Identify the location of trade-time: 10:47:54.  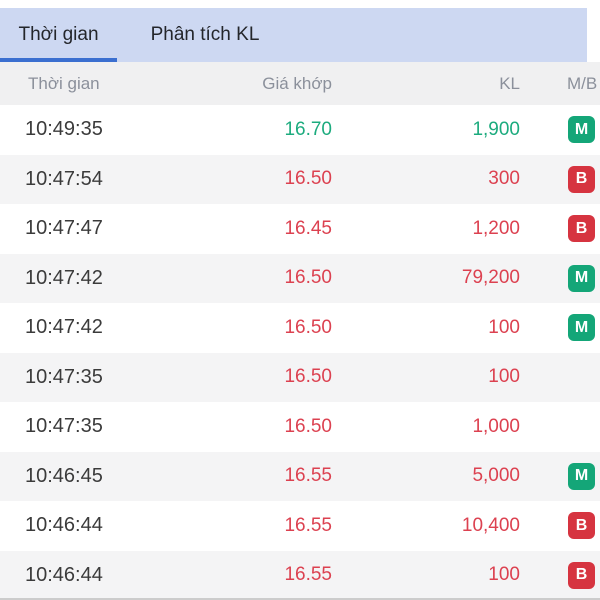
(64, 178).